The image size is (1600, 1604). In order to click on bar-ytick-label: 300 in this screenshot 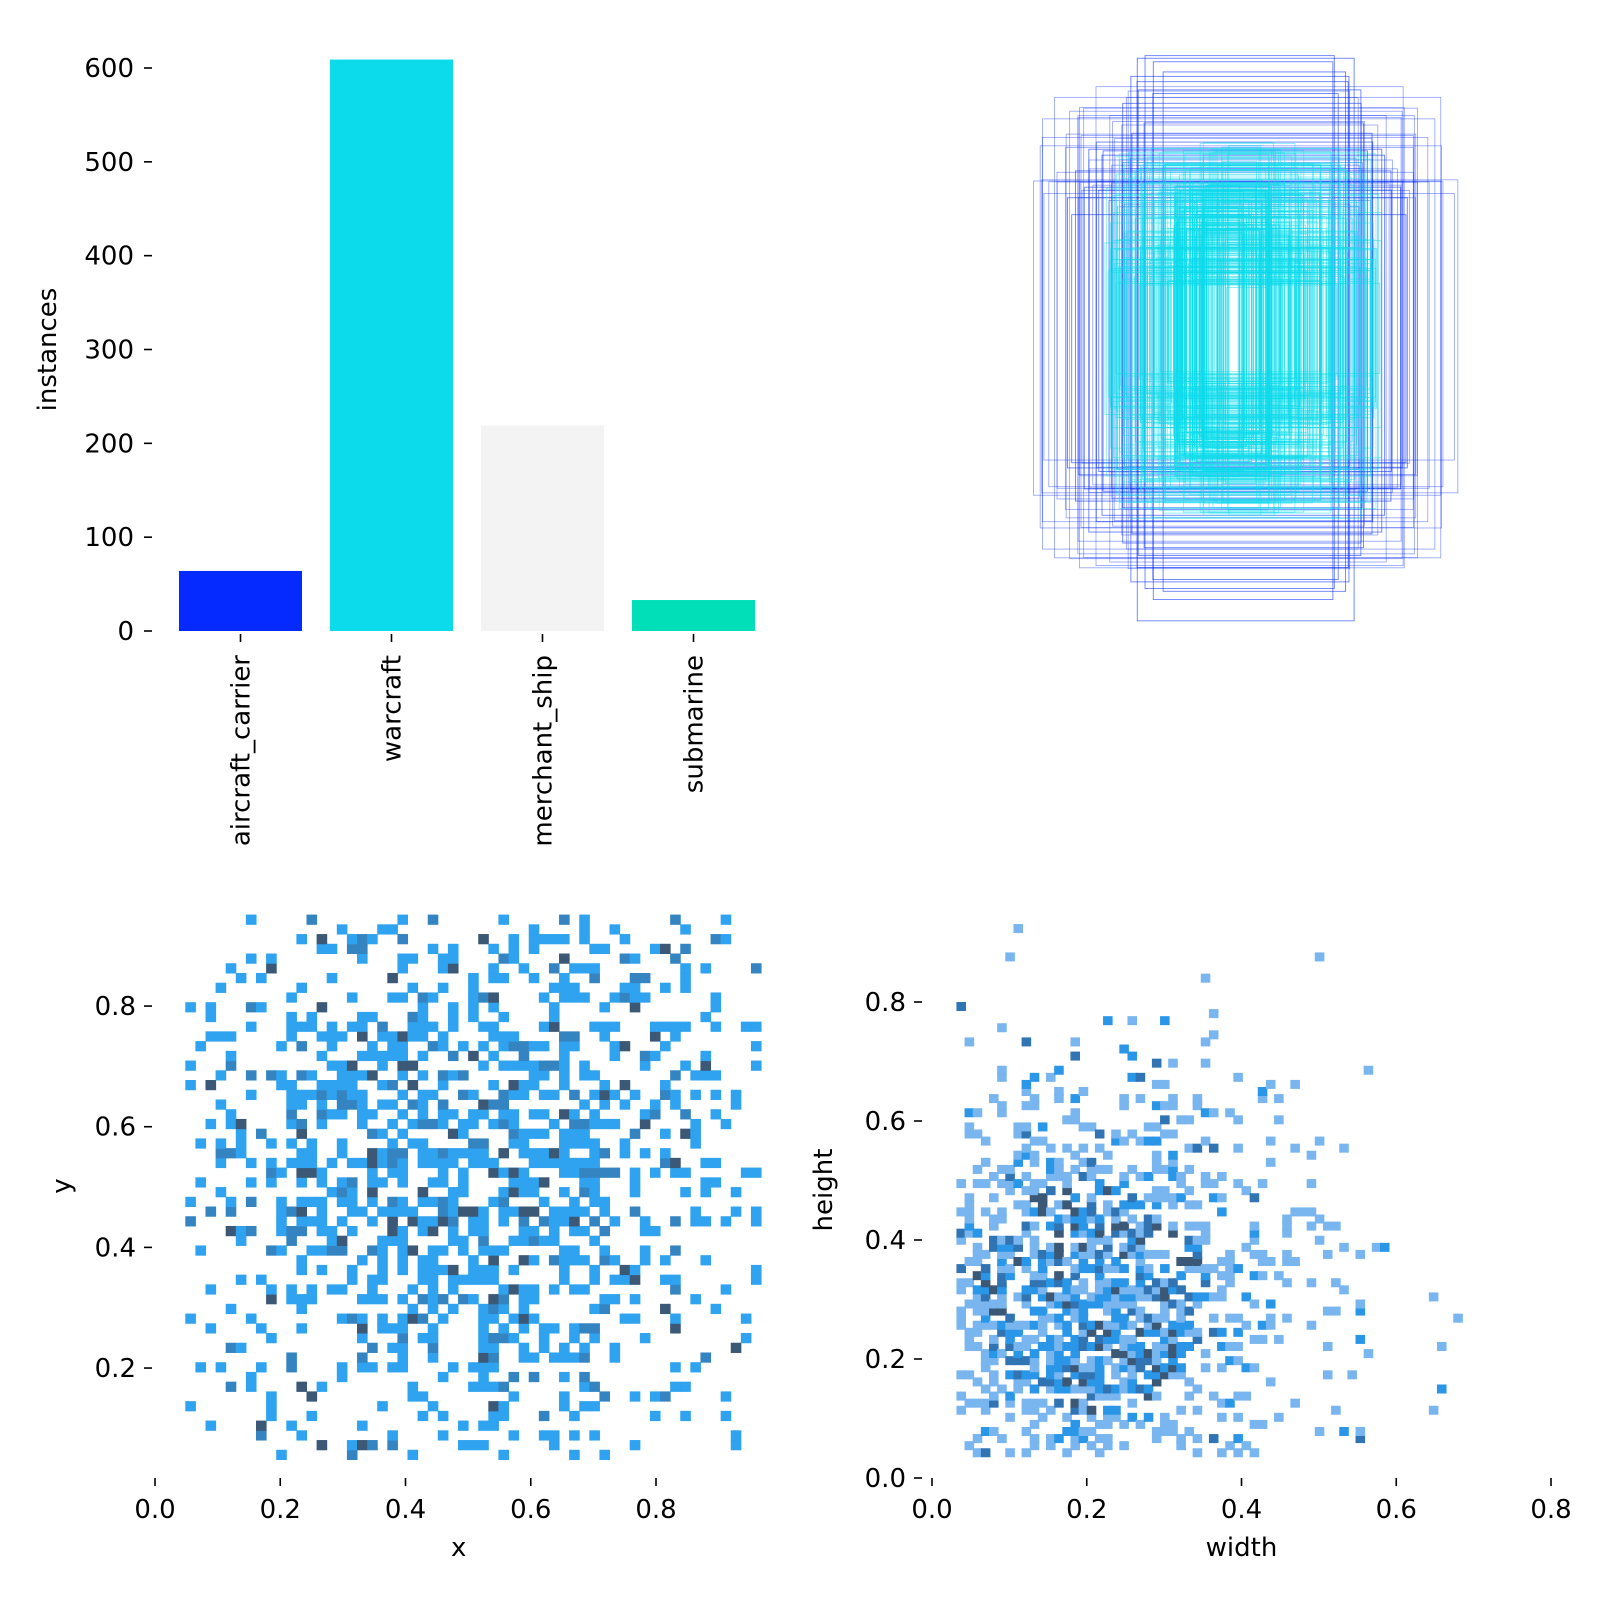, I will do `click(109, 351)`.